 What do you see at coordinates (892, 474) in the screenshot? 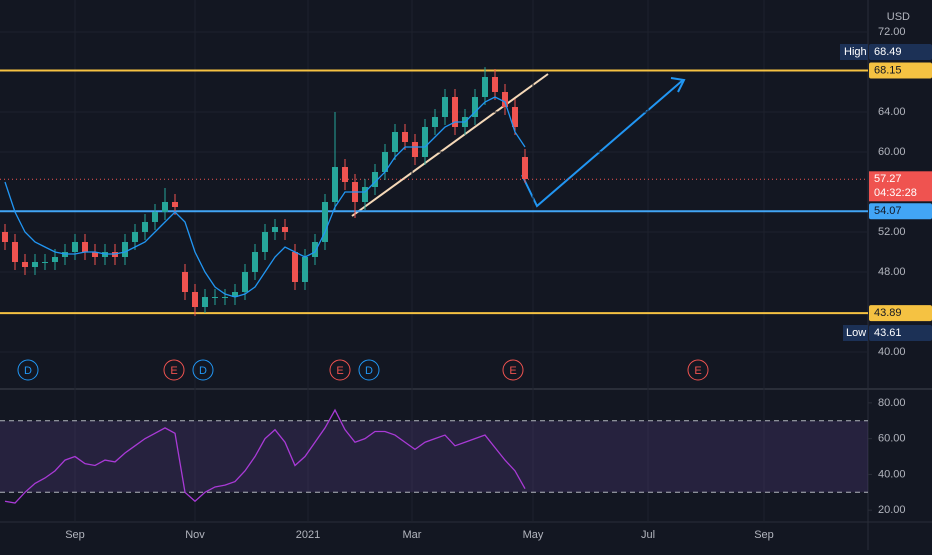
I see `rsi-tick-label: 40.00` at bounding box center [892, 474].